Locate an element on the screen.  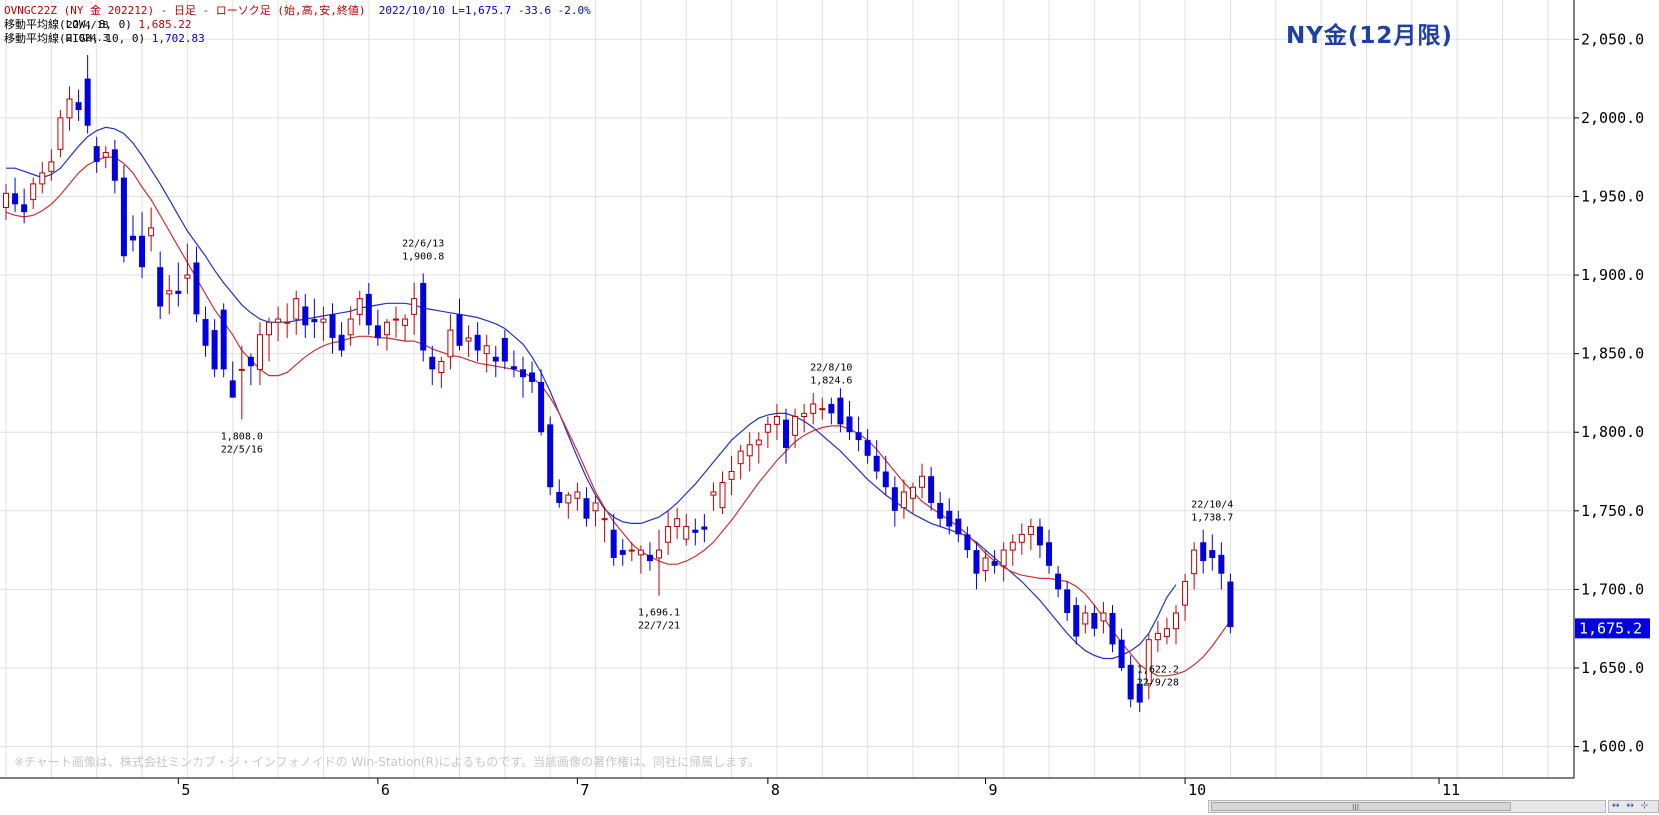
annotation-date: 22/10/4 is located at coordinates (1212, 504).